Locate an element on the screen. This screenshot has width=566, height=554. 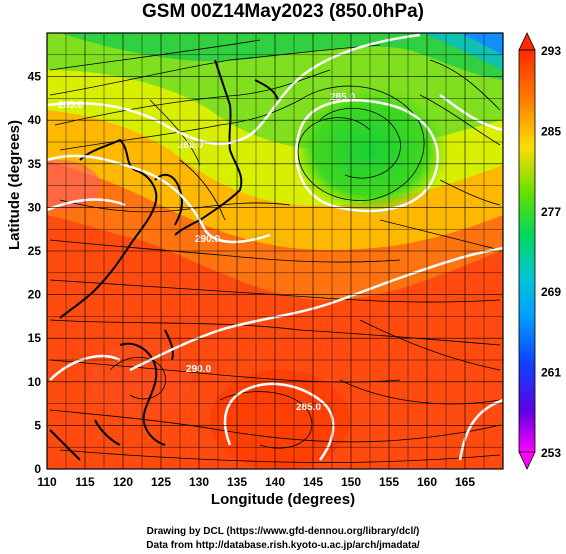
x-tick-label: 135 is located at coordinates (237, 482).